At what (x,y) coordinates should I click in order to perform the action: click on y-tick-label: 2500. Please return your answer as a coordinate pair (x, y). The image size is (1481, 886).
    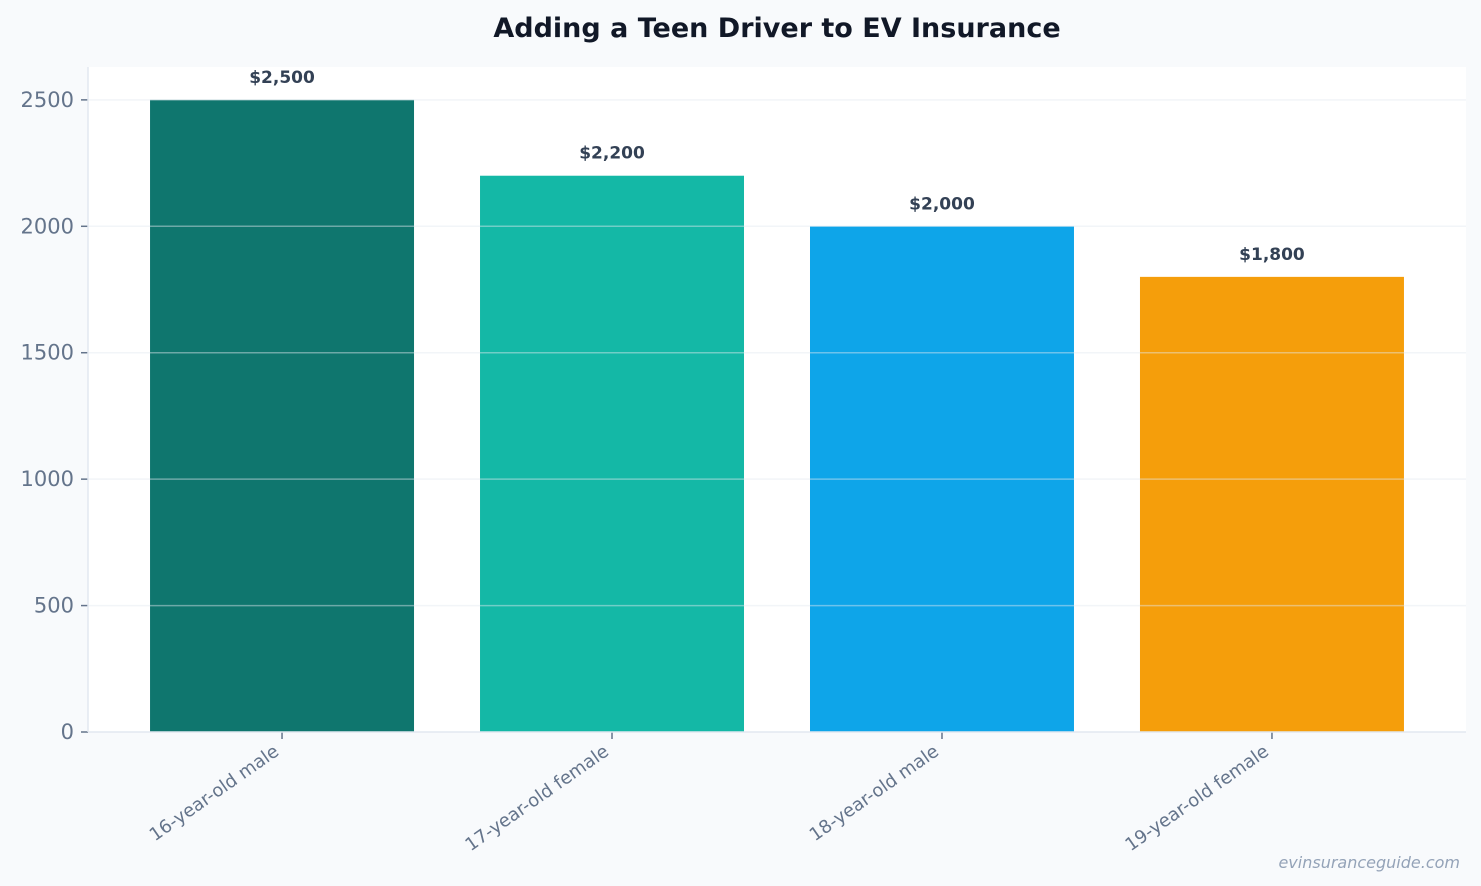
    Looking at the image, I should click on (47, 100).